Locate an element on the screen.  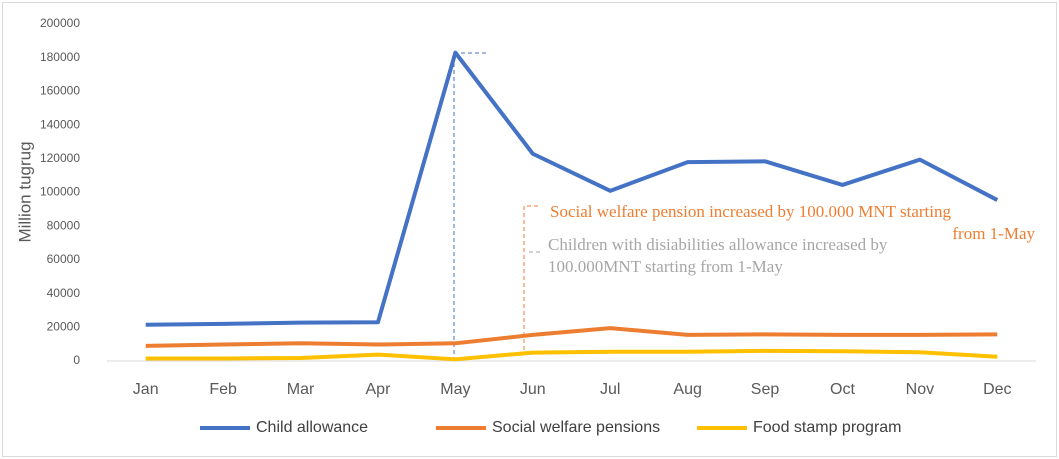
y-tick-label: 160000 is located at coordinates (60, 91).